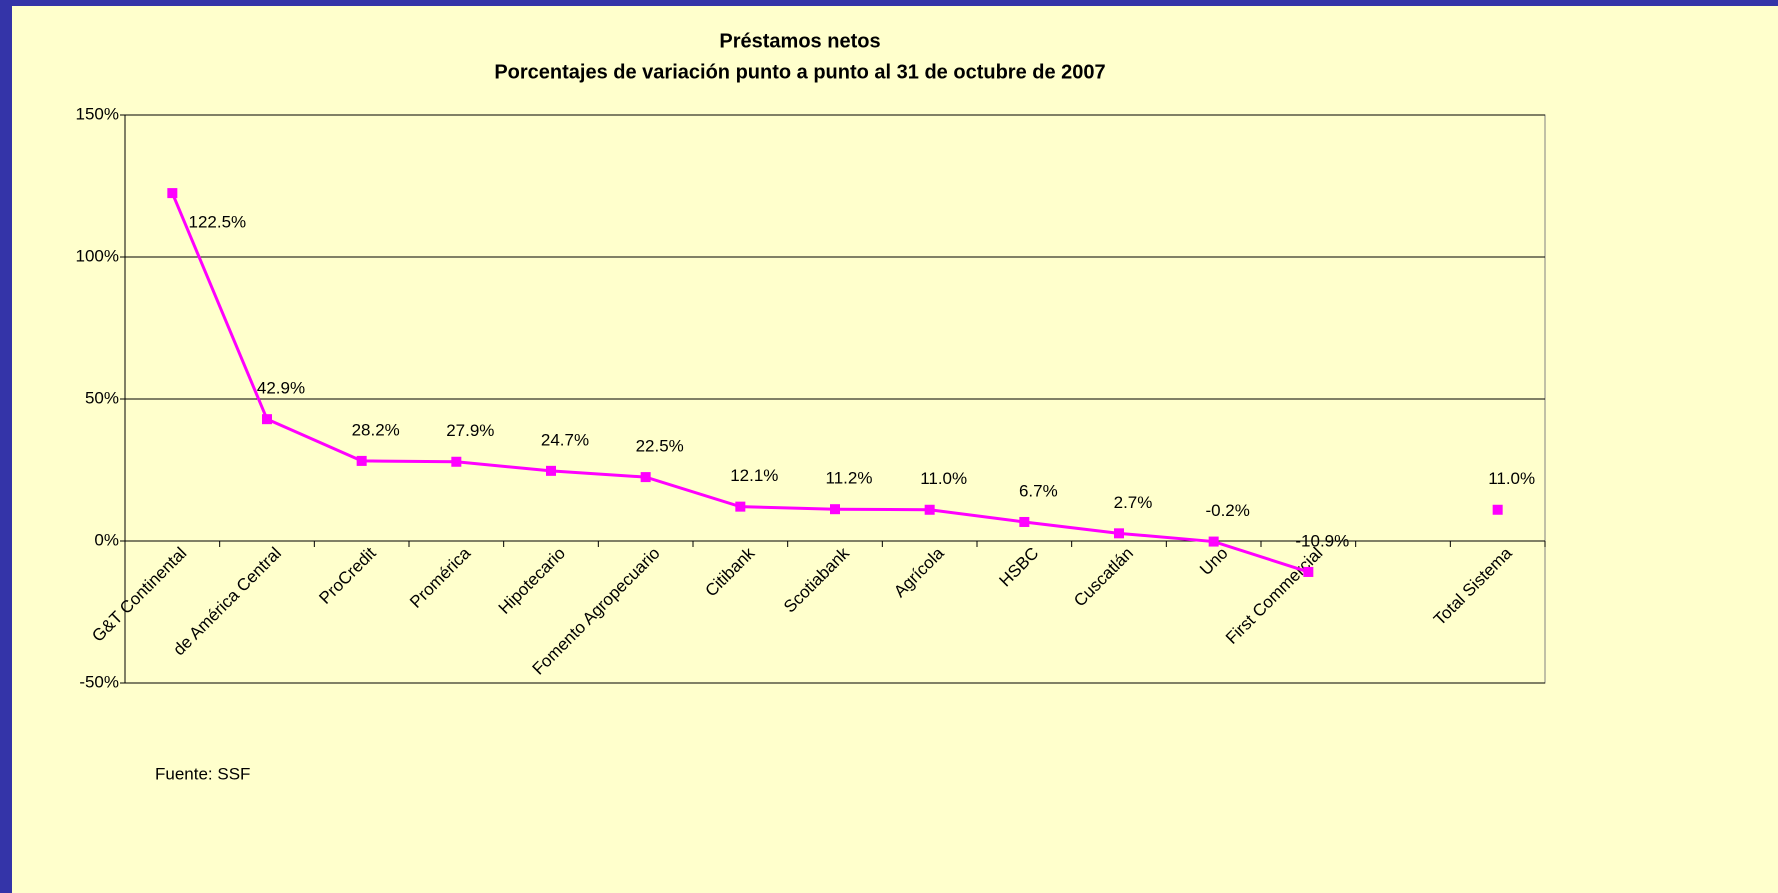 This screenshot has width=1778, height=893. What do you see at coordinates (565, 439) in the screenshot?
I see `data-label: 24.7%` at bounding box center [565, 439].